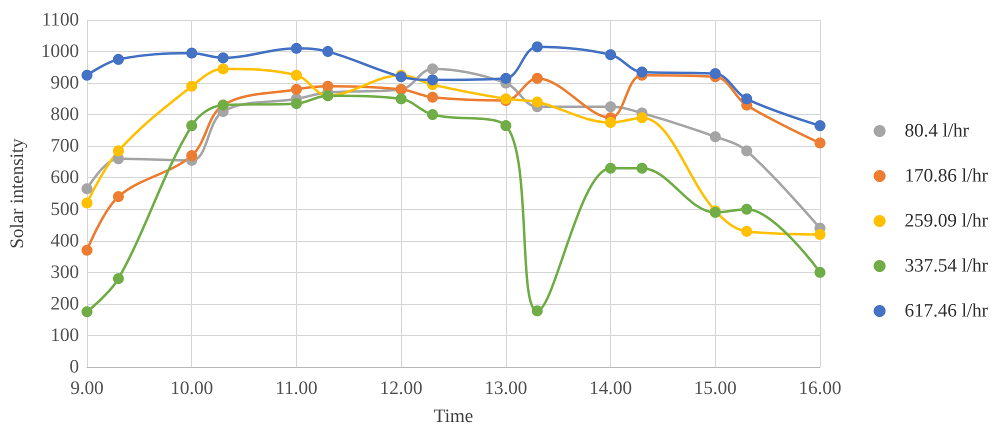 The width and height of the screenshot is (998, 442). What do you see at coordinates (64, 335) in the screenshot?
I see `y-tick-label: 100` at bounding box center [64, 335].